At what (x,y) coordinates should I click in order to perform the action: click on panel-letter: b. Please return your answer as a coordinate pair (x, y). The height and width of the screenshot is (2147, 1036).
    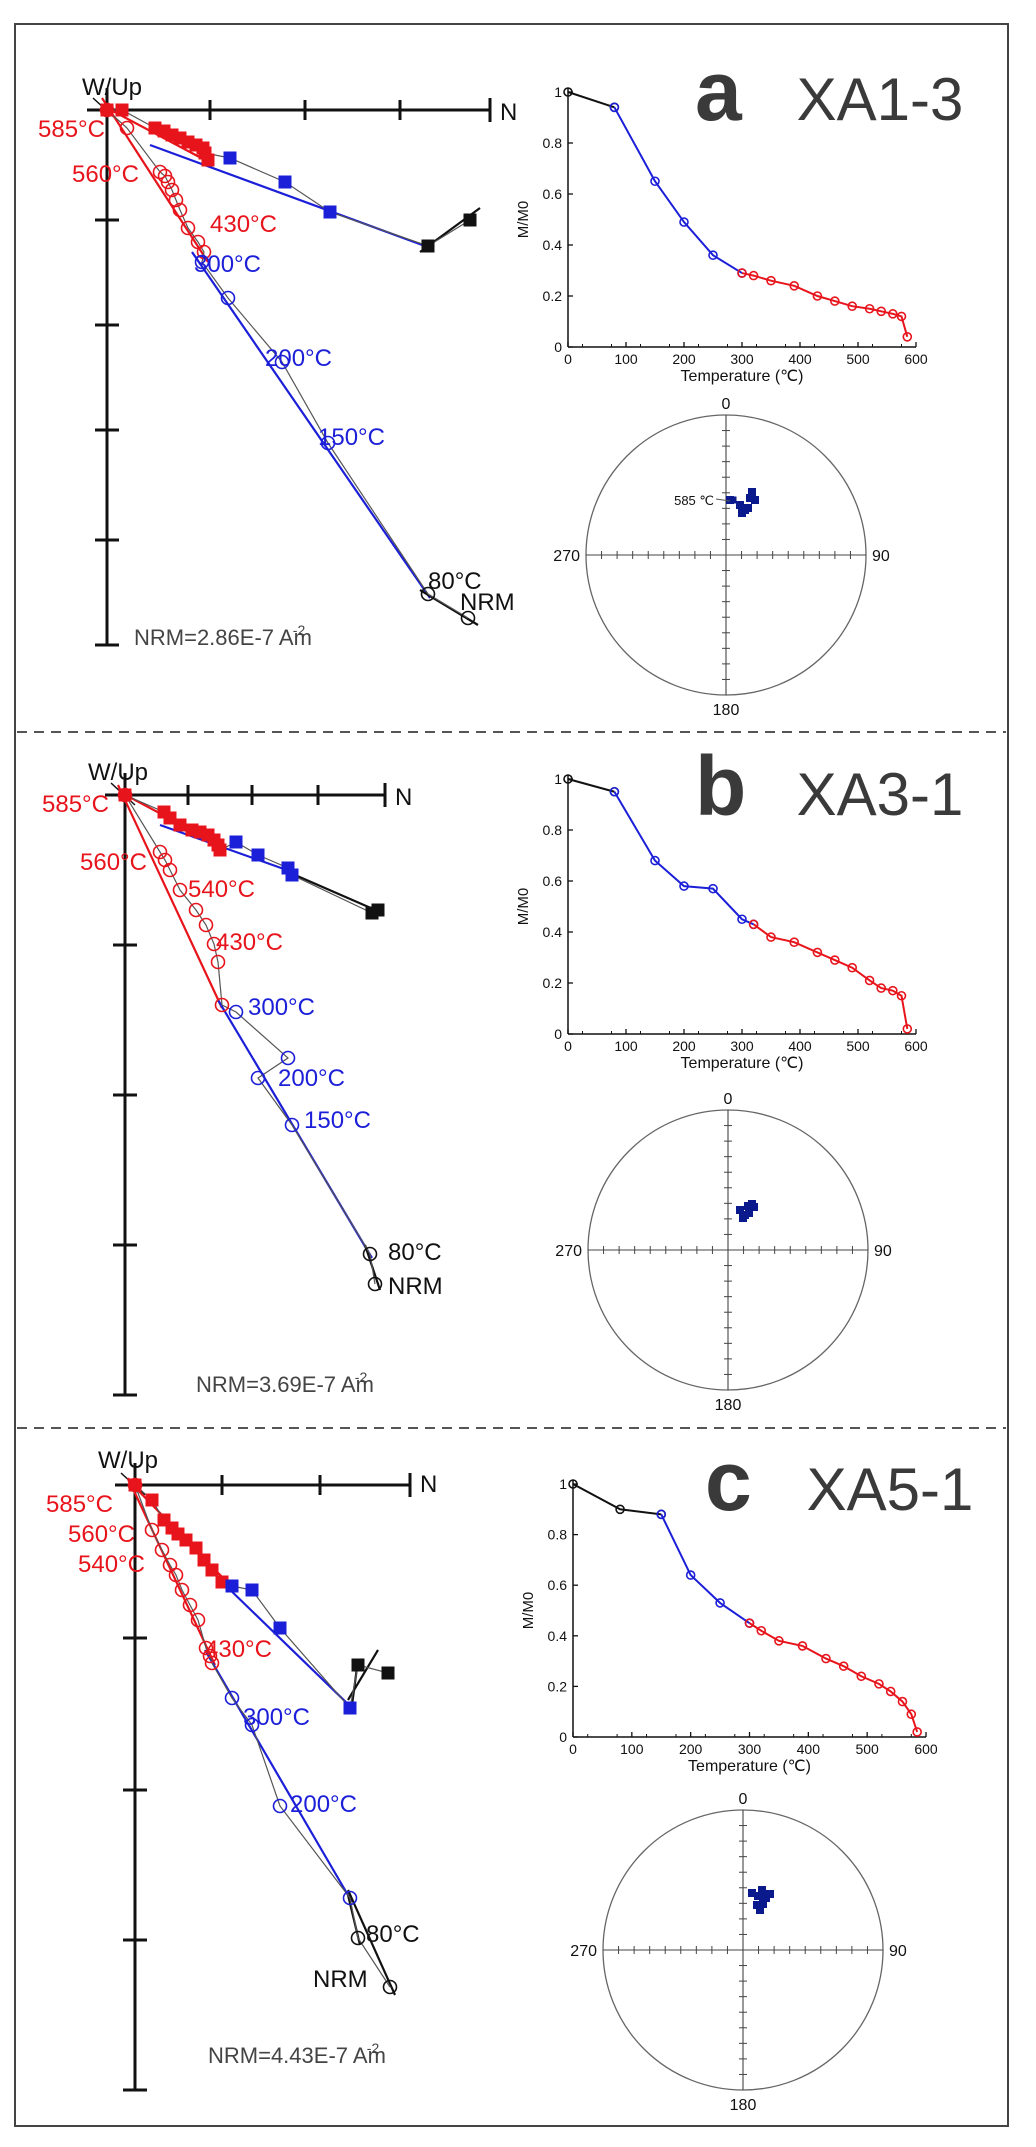
    Looking at the image, I should click on (720, 786).